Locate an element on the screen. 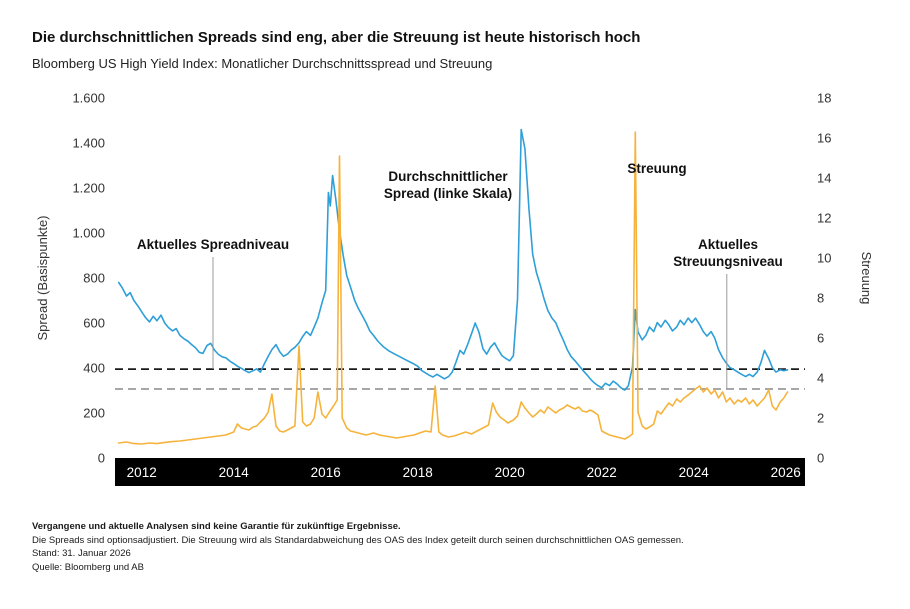 The image size is (910, 609). right-tick-label: 12 is located at coordinates (824, 218).